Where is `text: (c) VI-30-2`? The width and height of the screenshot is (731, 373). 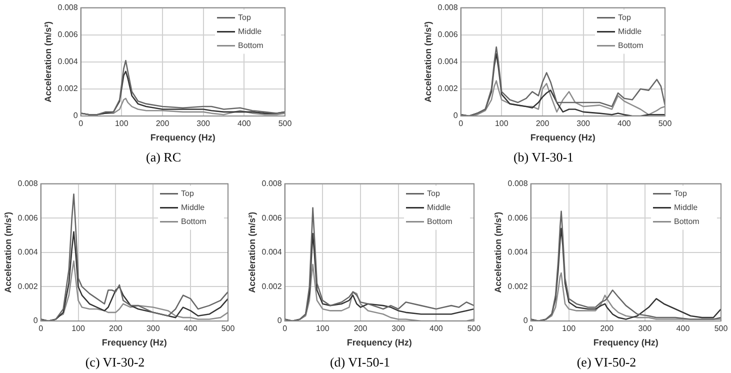
text: (c) VI-30-2 is located at coordinates (115, 362).